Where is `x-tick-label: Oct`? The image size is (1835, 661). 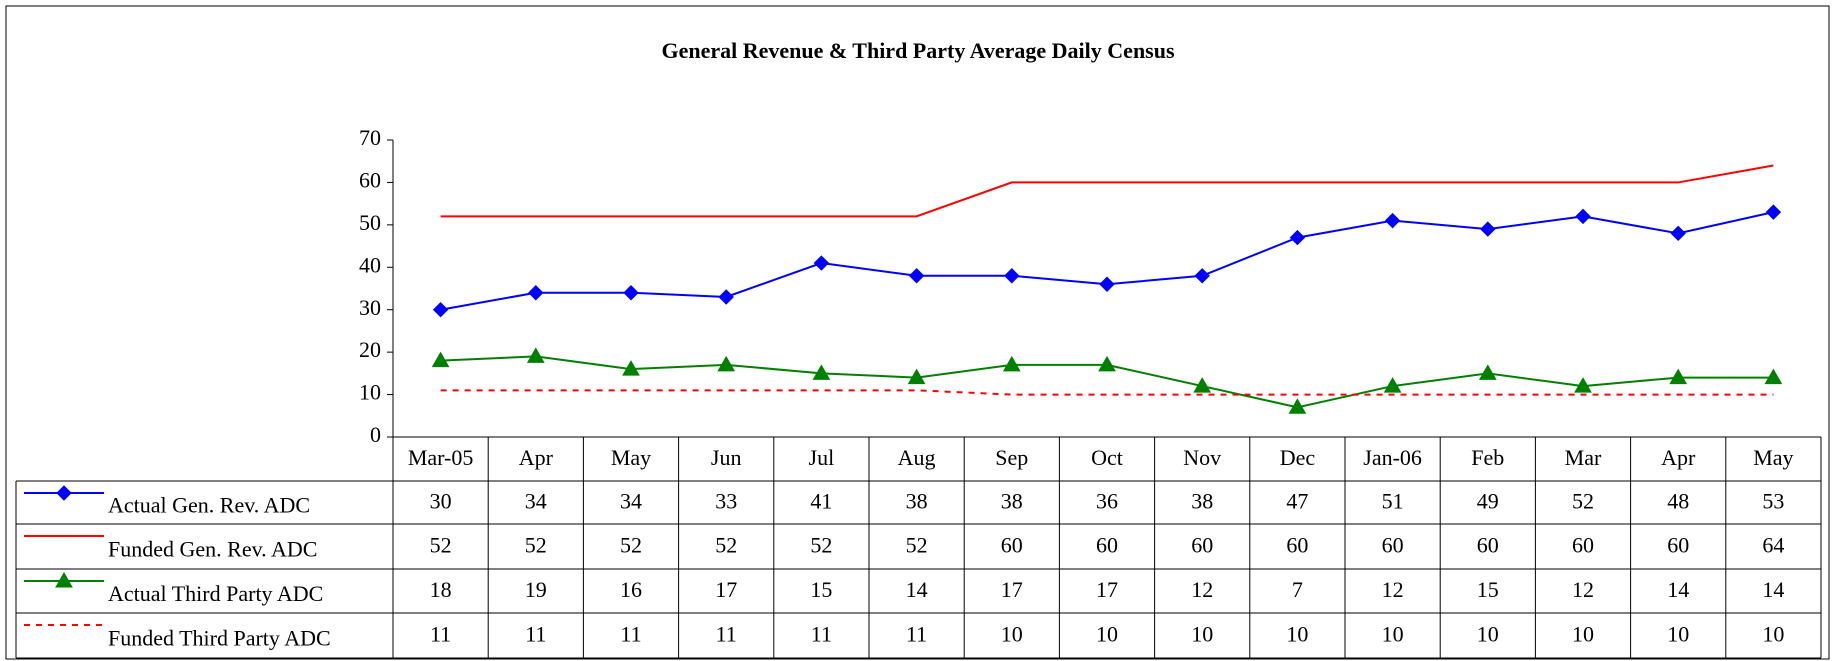
x-tick-label: Oct is located at coordinates (1107, 457).